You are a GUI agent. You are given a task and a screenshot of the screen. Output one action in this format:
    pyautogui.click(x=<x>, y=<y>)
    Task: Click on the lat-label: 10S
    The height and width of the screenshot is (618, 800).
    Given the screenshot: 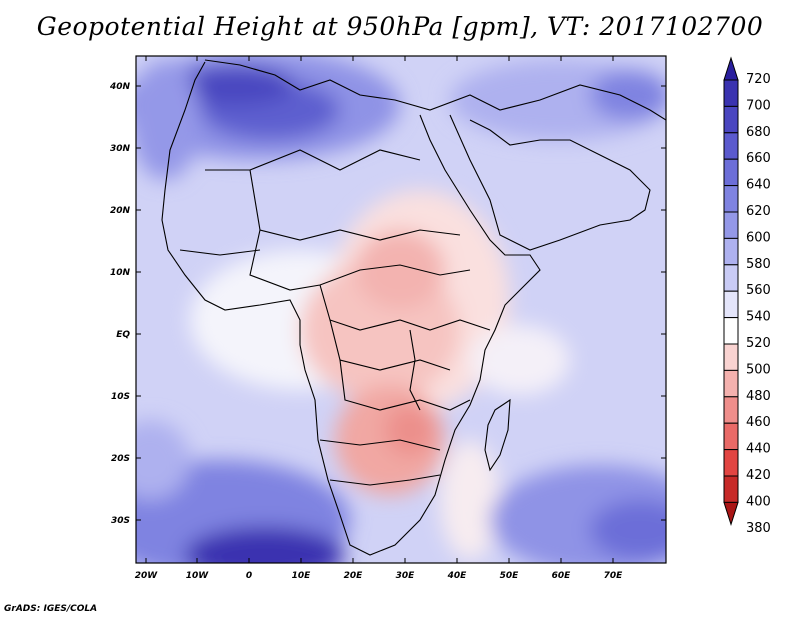 What is the action you would take?
    pyautogui.click(x=120, y=397)
    